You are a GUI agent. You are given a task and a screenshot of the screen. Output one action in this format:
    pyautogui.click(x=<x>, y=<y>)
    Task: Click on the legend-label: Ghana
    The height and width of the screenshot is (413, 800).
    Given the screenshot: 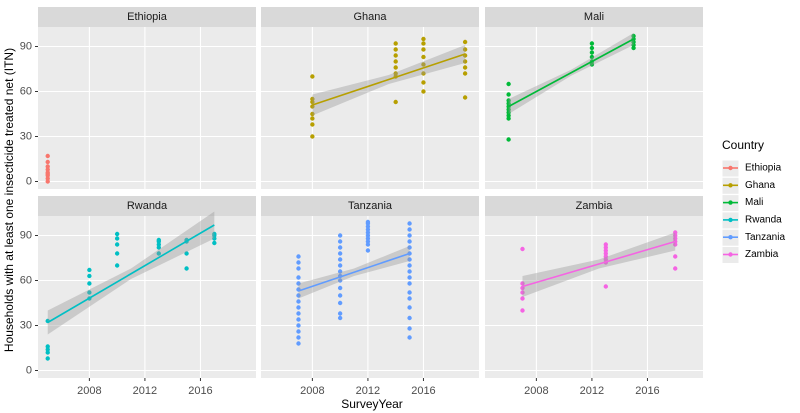 What is the action you would take?
    pyautogui.click(x=760, y=185)
    